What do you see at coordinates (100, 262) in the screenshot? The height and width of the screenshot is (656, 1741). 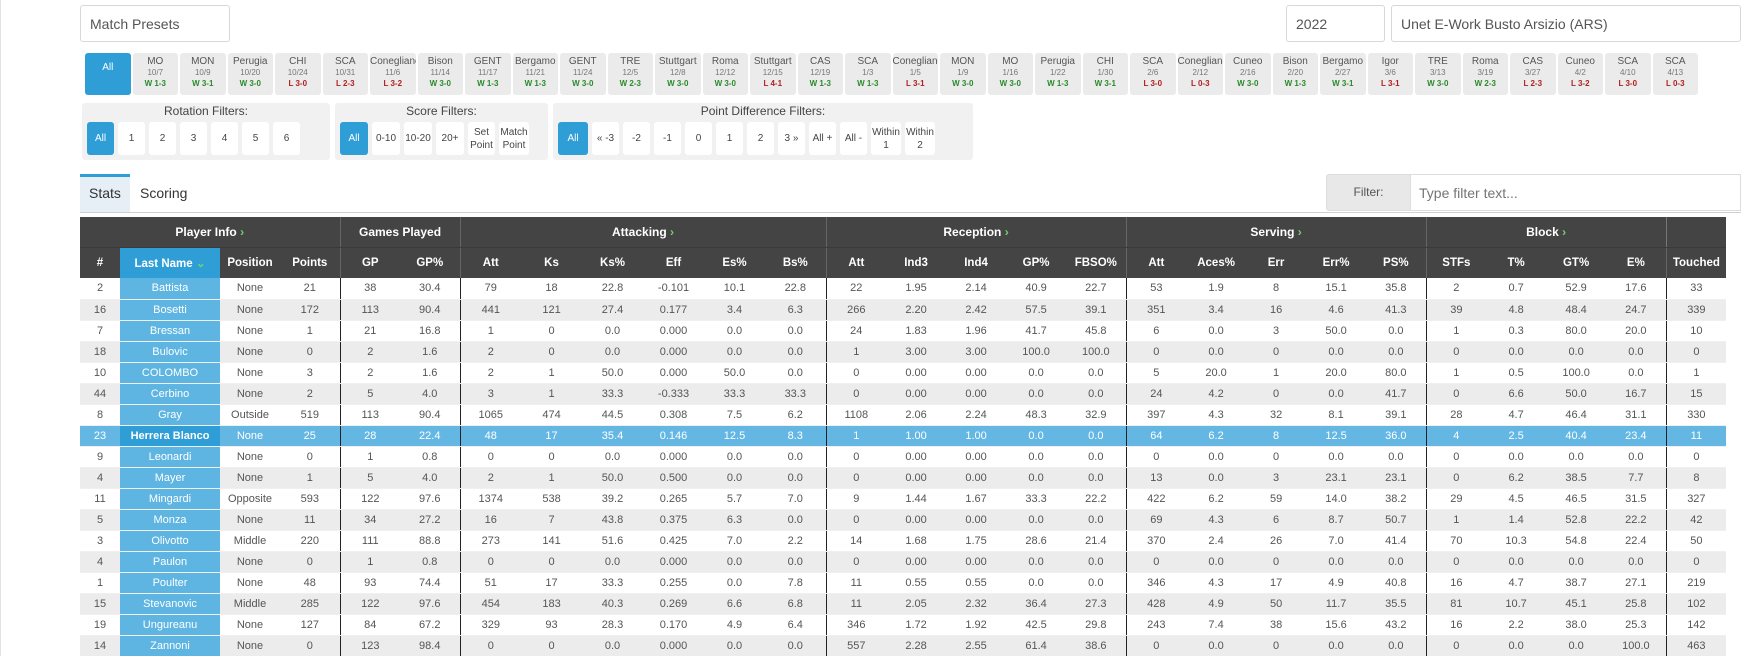 I see `column-header--: #` at bounding box center [100, 262].